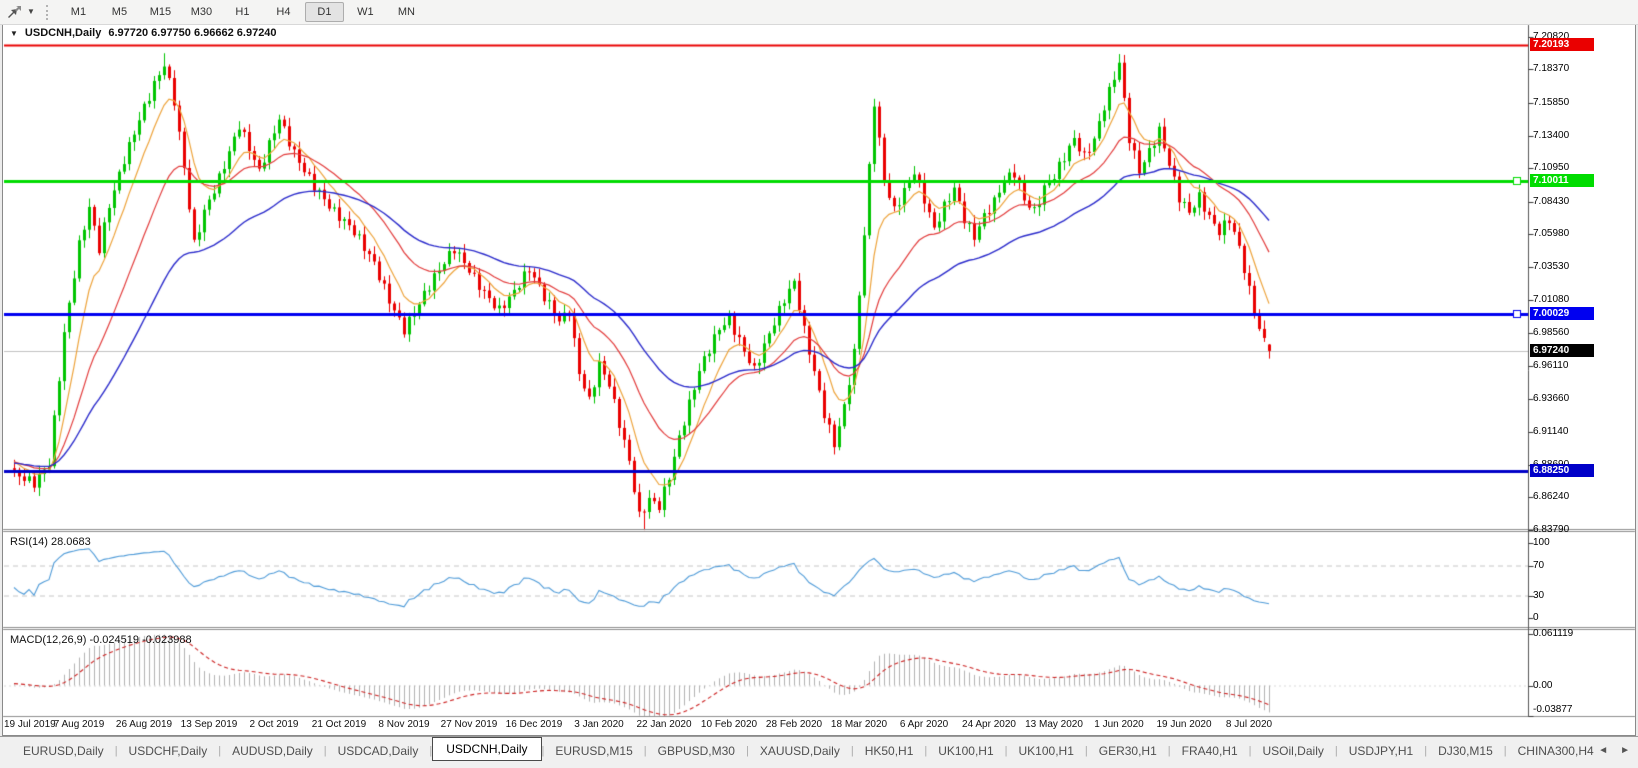 Image resolution: width=1638 pixels, height=768 pixels. What do you see at coordinates (1551, 234) in the screenshot?
I see `price-axis-label: 7.05980` at bounding box center [1551, 234].